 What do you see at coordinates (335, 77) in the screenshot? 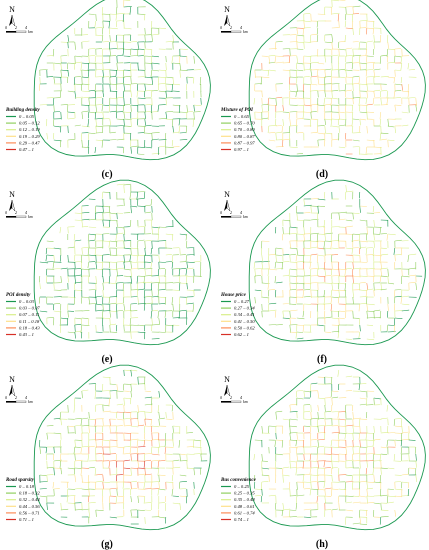
I see `road-network` at bounding box center [335, 77].